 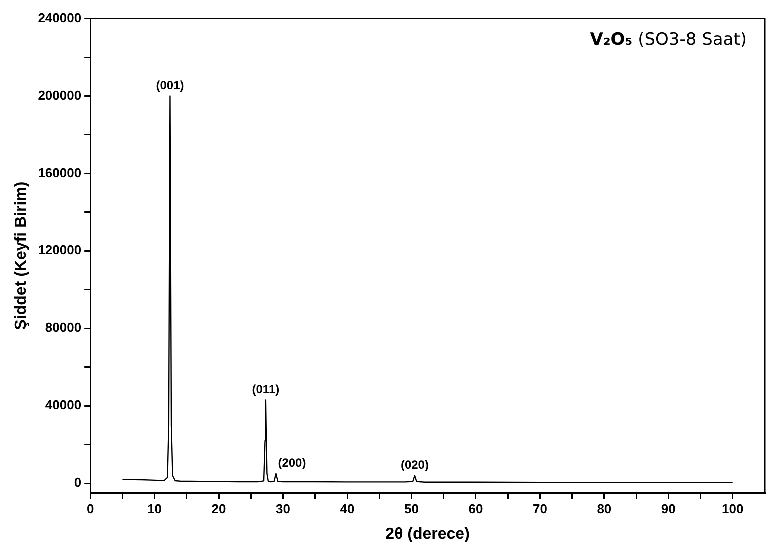 What do you see at coordinates (428, 534) in the screenshot?
I see `x-axis-title: 2θ (derece)` at bounding box center [428, 534].